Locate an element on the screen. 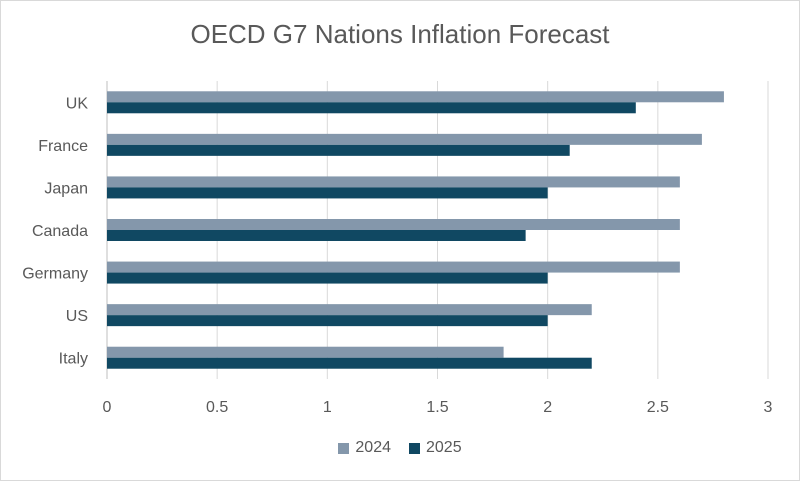  legend: 2024 2025 is located at coordinates (400, 448).